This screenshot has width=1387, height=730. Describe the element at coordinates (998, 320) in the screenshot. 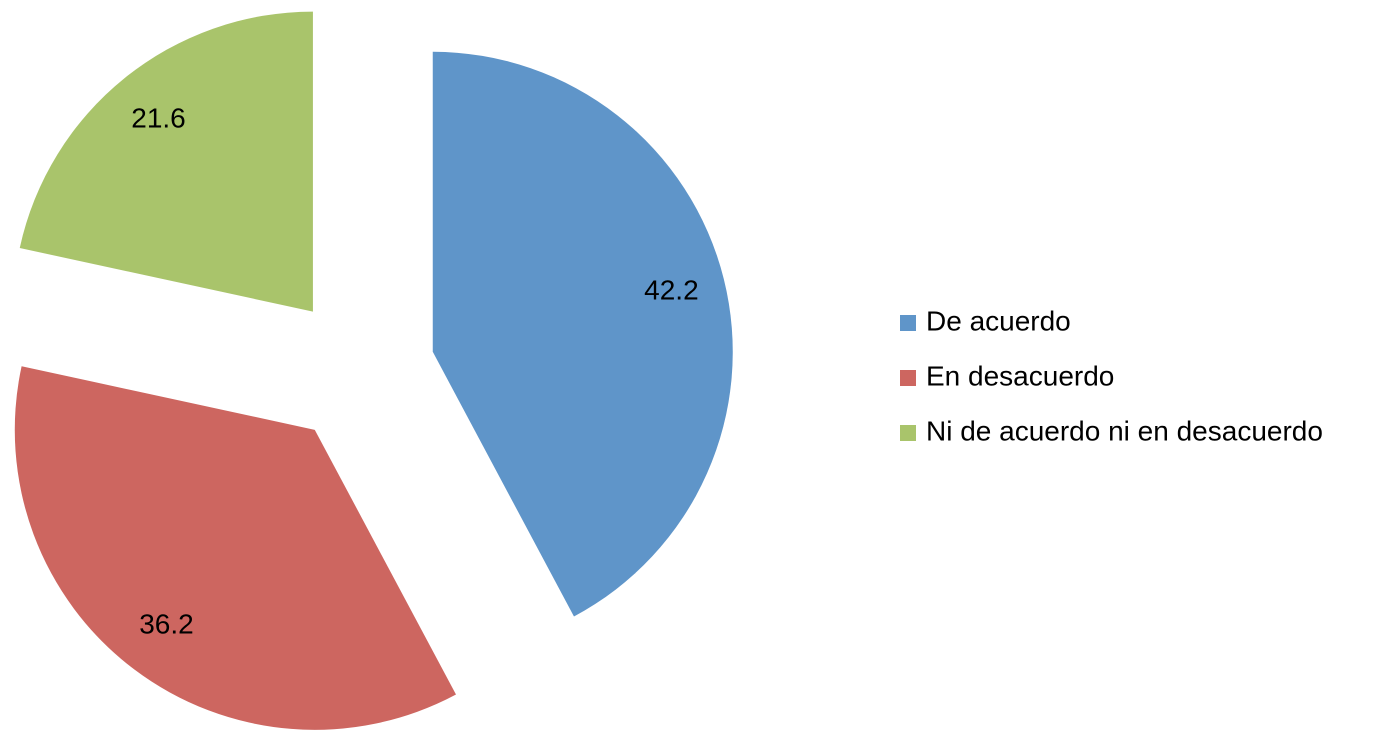

I see `legend-label: De acuerdo` at that location.